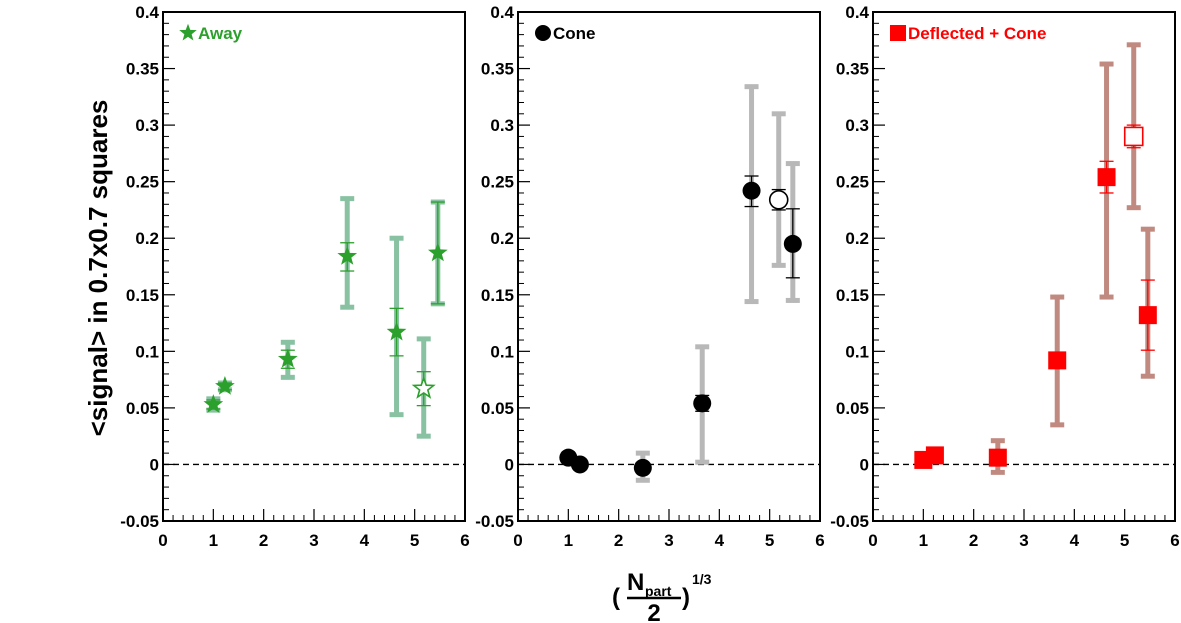  Describe the element at coordinates (702, 579) in the screenshot. I see `x-axis-title-exponent: 1/3` at that location.